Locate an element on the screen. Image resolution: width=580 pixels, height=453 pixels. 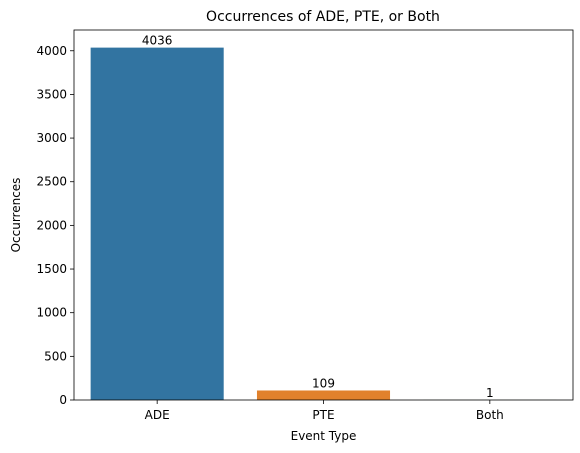
chart-title: Occurrences of ADE, PTE, or Both is located at coordinates (323, 17).